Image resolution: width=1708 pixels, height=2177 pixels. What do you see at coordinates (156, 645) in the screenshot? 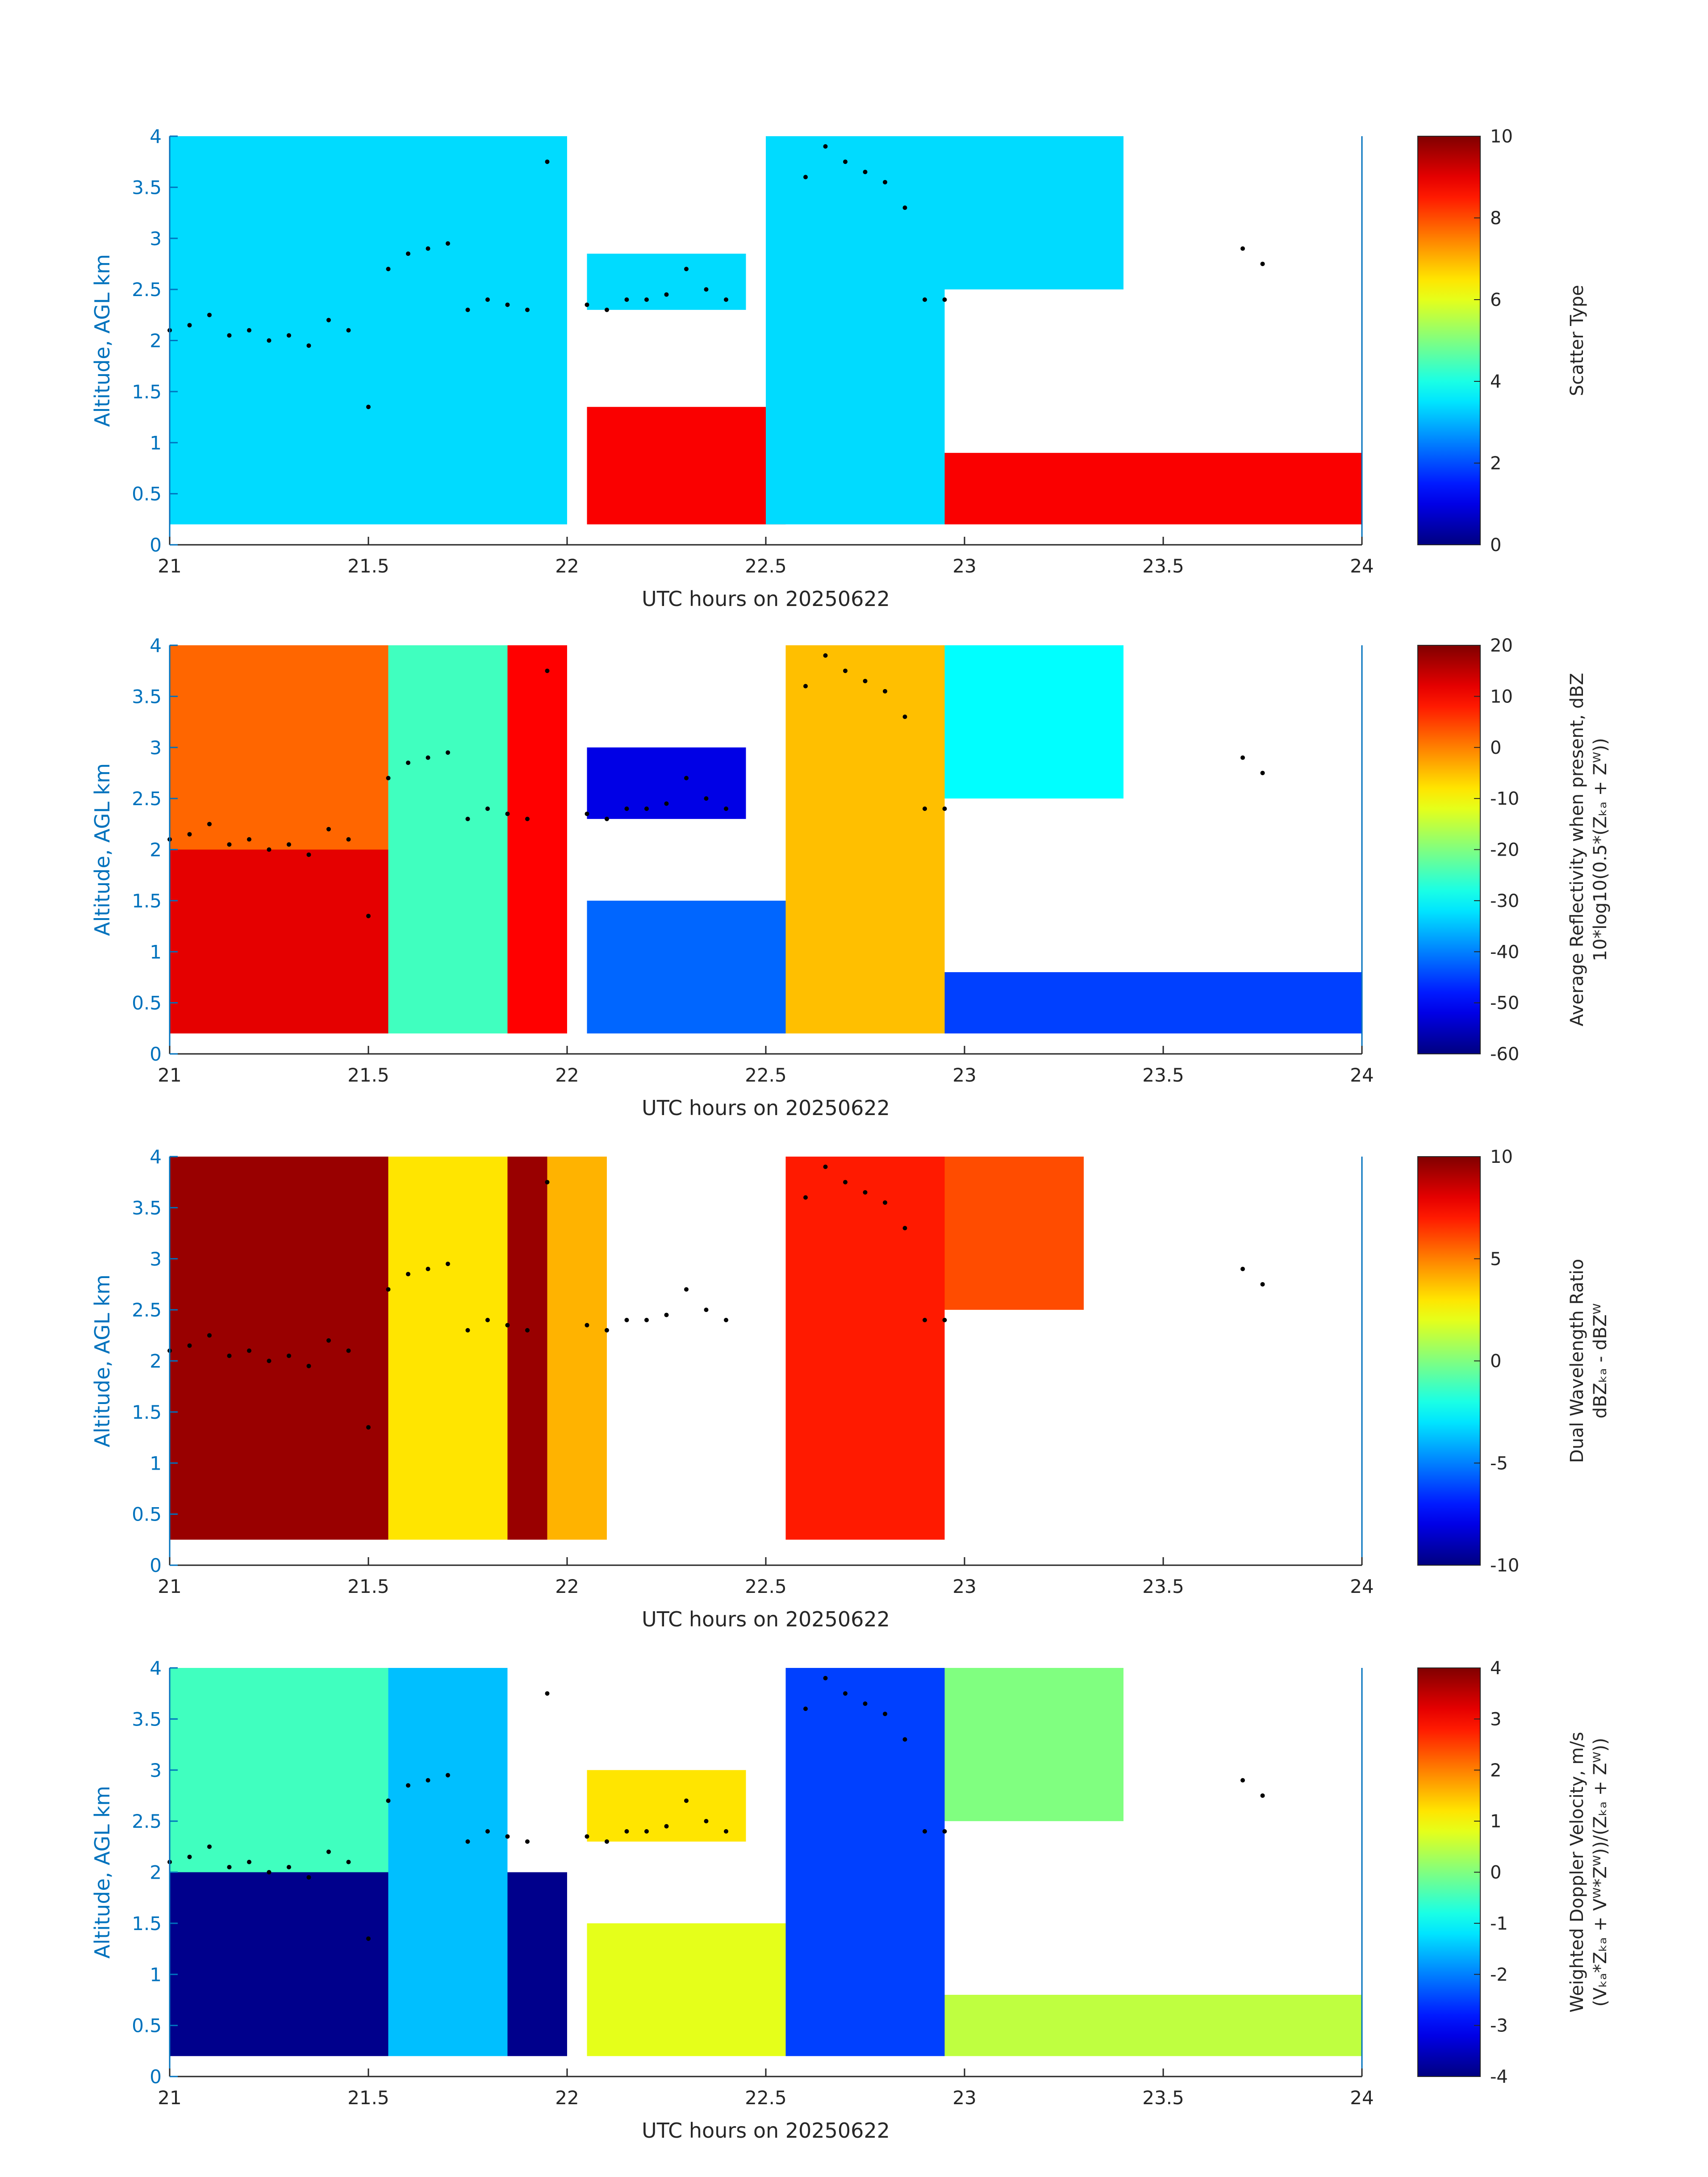
I see `y-tick-label: 4` at bounding box center [156, 645].